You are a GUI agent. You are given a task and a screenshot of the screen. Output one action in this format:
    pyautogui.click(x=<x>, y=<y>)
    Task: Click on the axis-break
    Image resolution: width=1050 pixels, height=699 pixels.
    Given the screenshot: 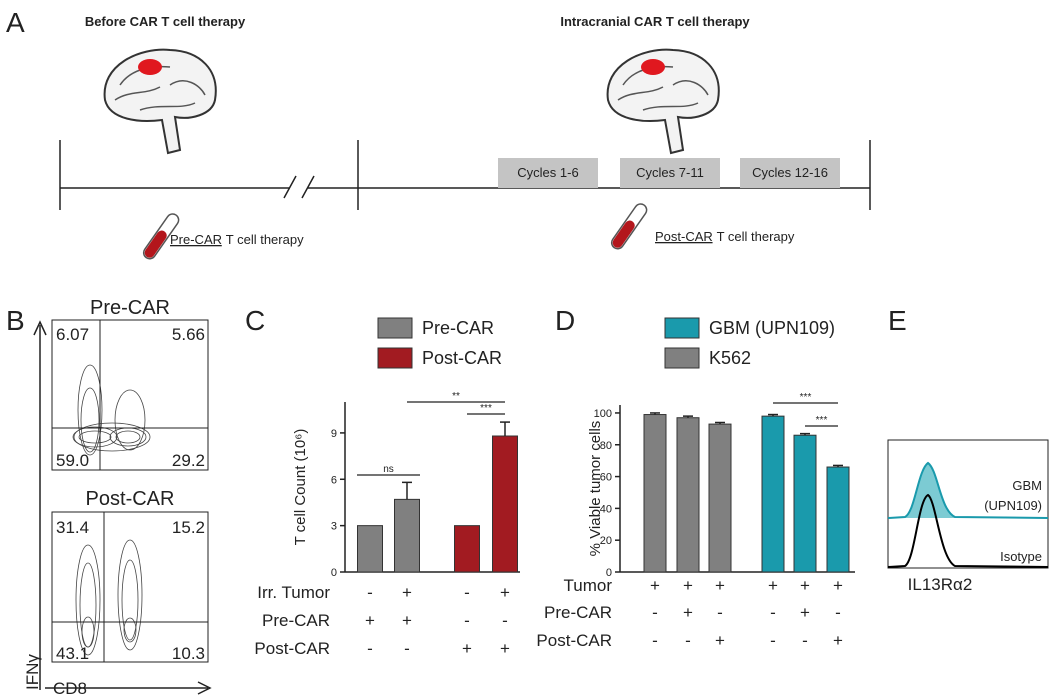 What is the action you would take?
    pyautogui.click(x=290, y=187)
    